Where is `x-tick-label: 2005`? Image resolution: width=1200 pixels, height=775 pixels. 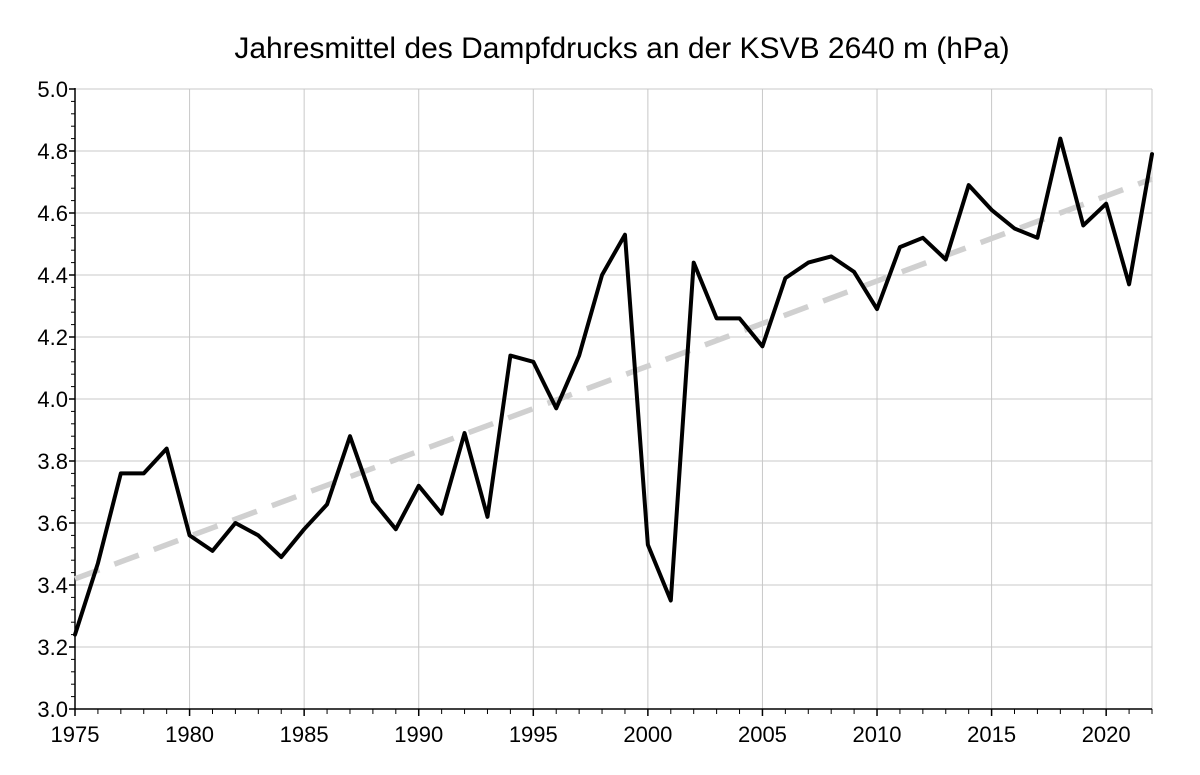
x-tick-label: 2005 is located at coordinates (762, 734).